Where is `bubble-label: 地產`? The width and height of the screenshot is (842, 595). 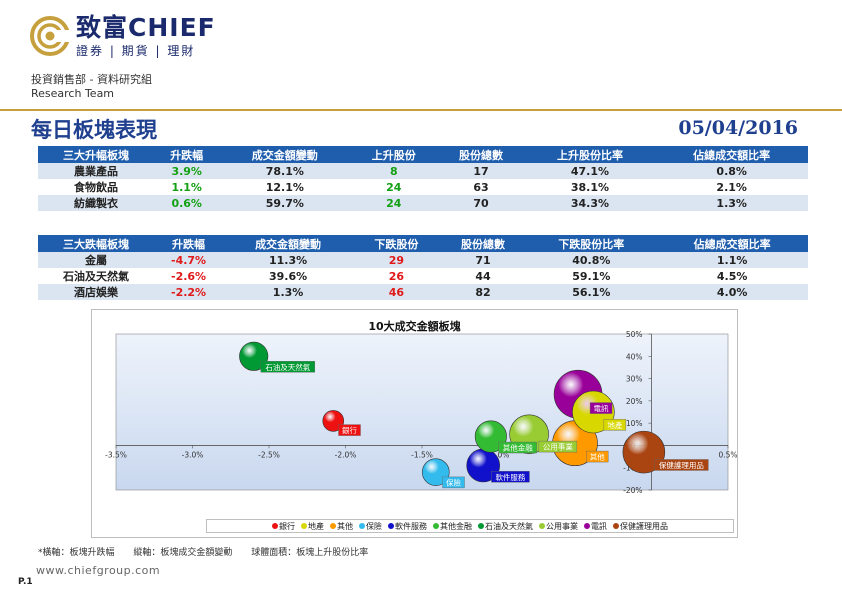
bubble-label: 地產 is located at coordinates (614, 425).